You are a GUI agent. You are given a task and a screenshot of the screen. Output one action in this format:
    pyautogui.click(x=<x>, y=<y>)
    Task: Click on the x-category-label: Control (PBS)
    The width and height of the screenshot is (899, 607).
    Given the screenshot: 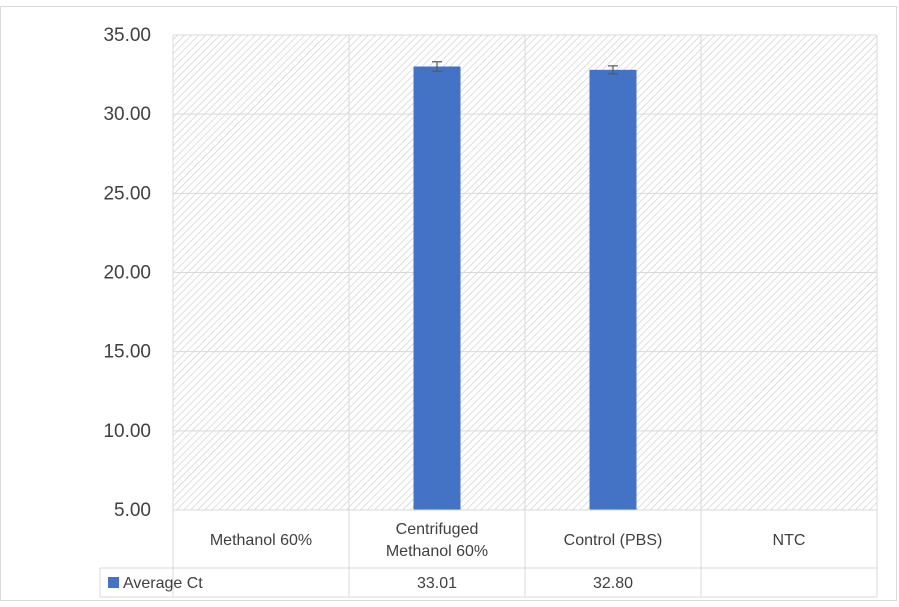 What is the action you would take?
    pyautogui.click(x=613, y=540)
    